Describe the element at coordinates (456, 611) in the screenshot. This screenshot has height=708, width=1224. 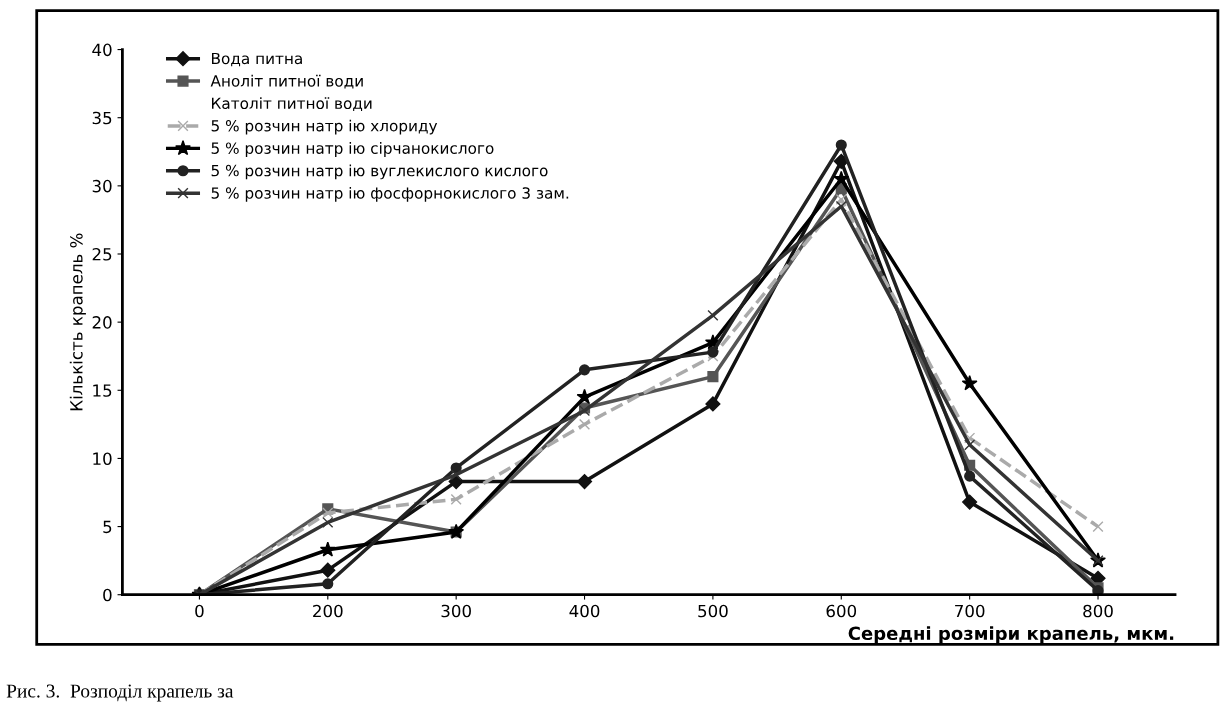
I see `x-tick-label: 300` at that location.